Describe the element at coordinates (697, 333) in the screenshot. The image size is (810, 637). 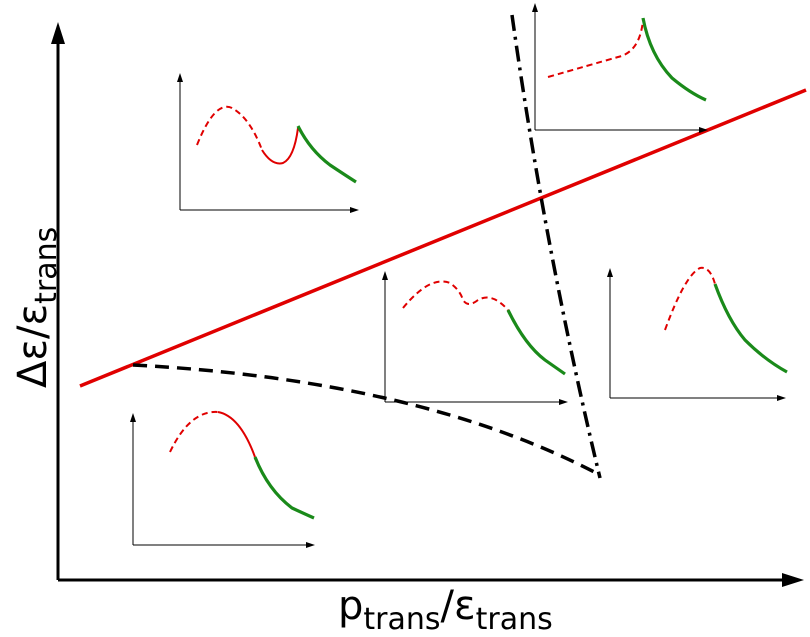
I see `inset-right` at that location.